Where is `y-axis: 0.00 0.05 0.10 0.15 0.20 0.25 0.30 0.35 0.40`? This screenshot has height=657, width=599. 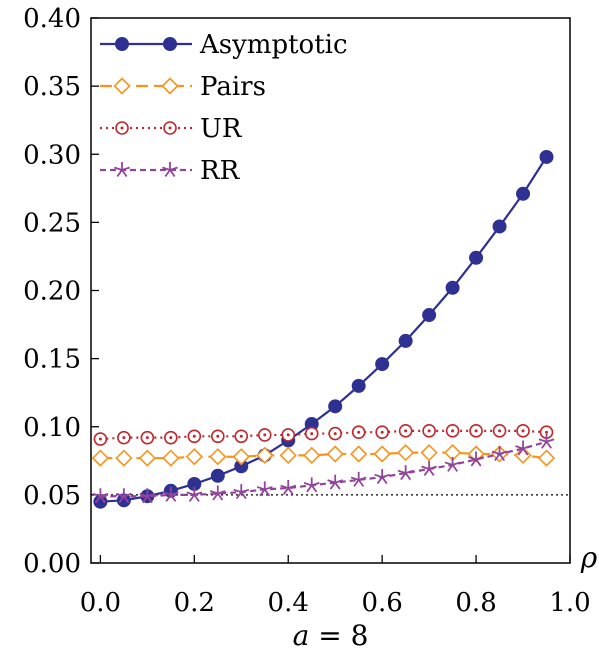 y-axis: 0.00 0.05 0.10 0.15 0.20 0.25 0.30 0.35 0.40 is located at coordinates (61, 291).